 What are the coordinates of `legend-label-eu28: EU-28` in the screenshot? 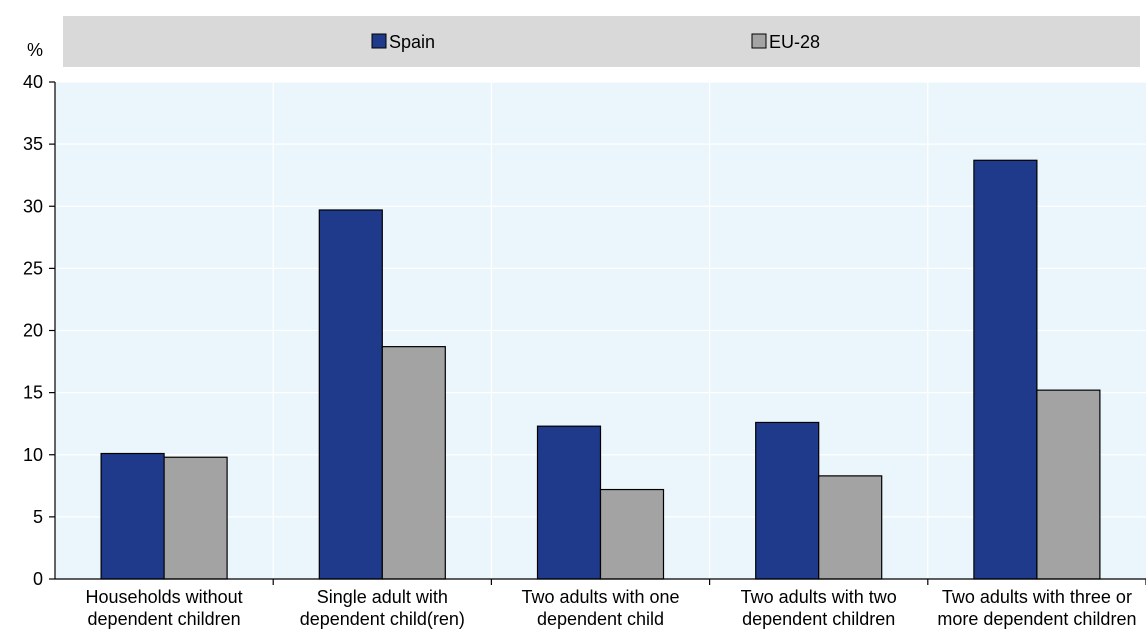 It's located at (794, 42).